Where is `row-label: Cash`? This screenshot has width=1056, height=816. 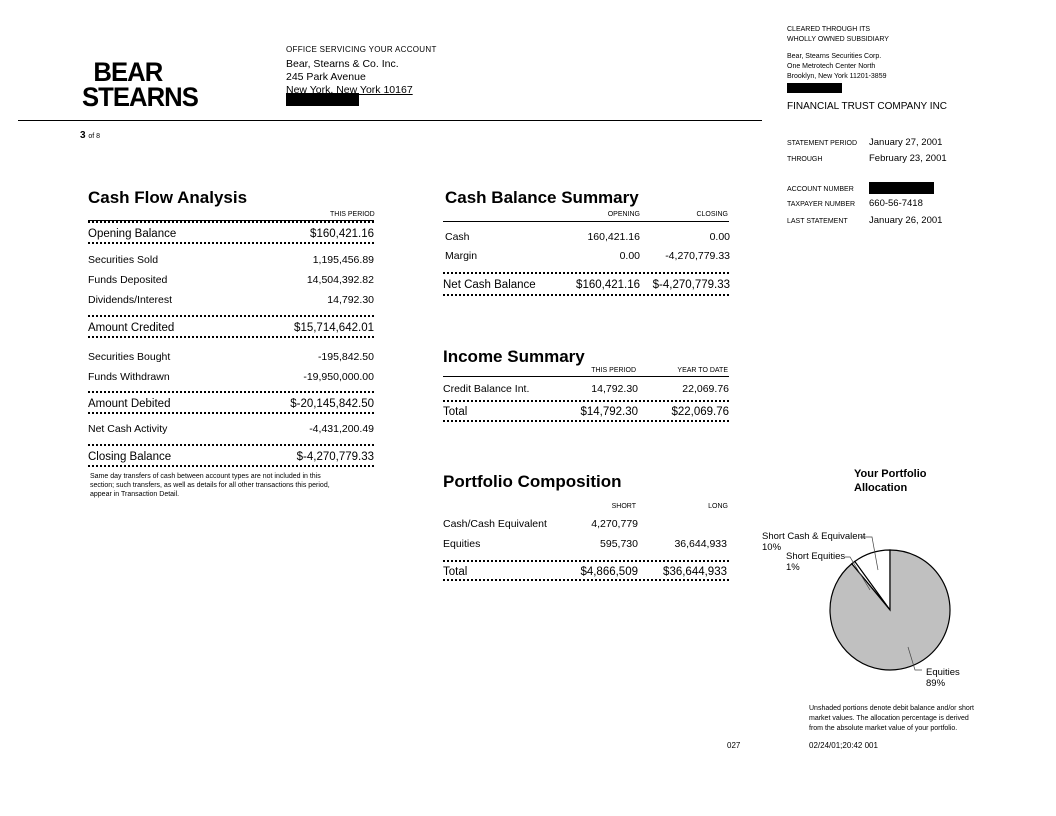 row-label: Cash is located at coordinates (457, 237).